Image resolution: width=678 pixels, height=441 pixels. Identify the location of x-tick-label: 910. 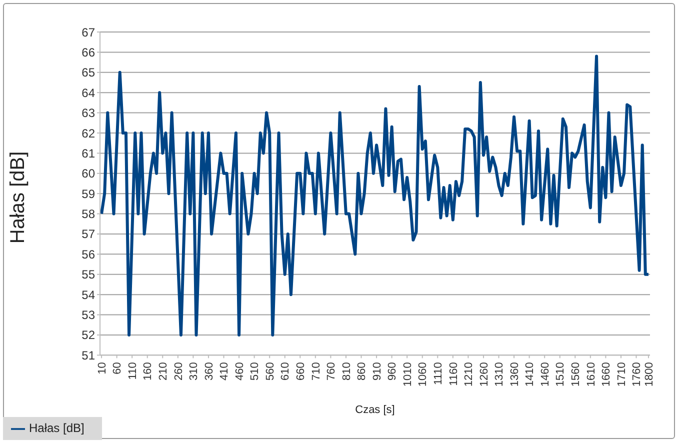
(377, 371).